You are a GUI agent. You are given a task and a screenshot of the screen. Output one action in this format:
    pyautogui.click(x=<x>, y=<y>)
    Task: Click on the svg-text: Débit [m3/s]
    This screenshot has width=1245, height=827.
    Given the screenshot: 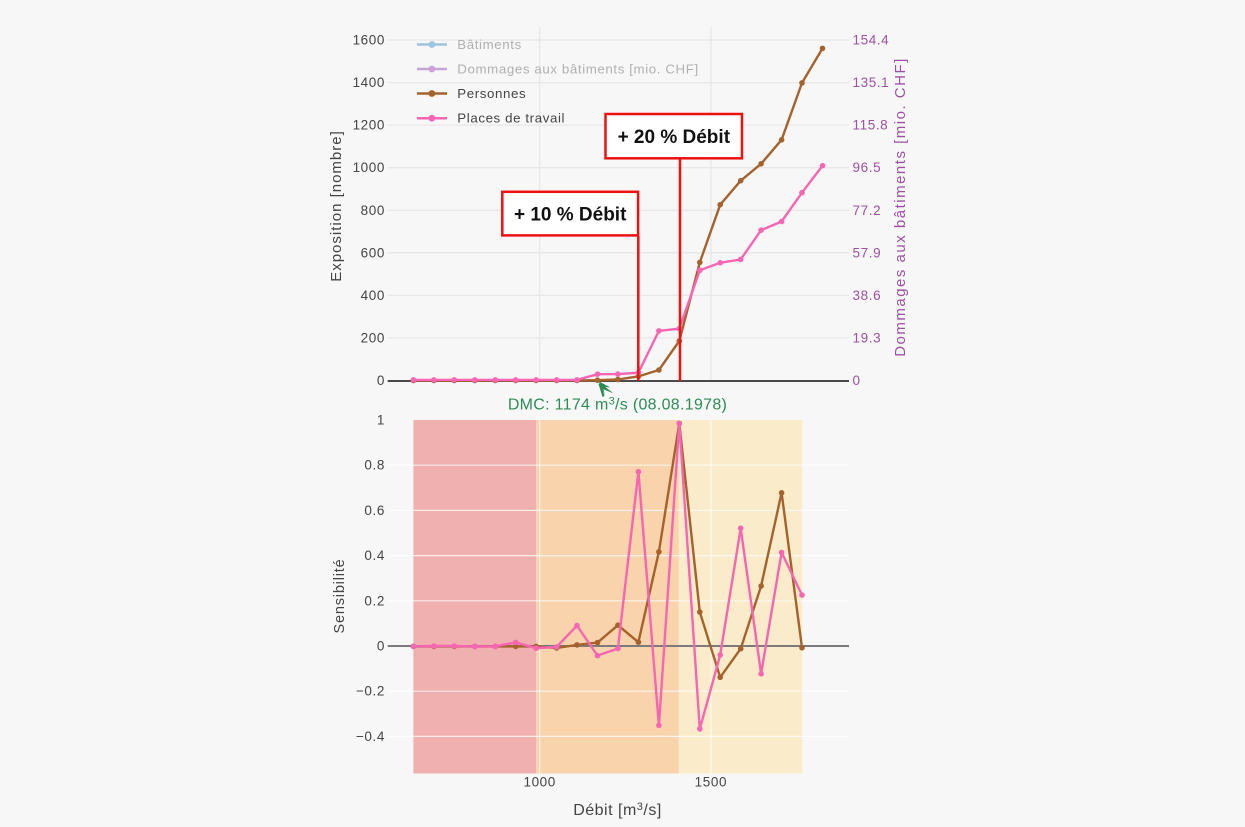 What is the action you would take?
    pyautogui.click(x=617, y=810)
    